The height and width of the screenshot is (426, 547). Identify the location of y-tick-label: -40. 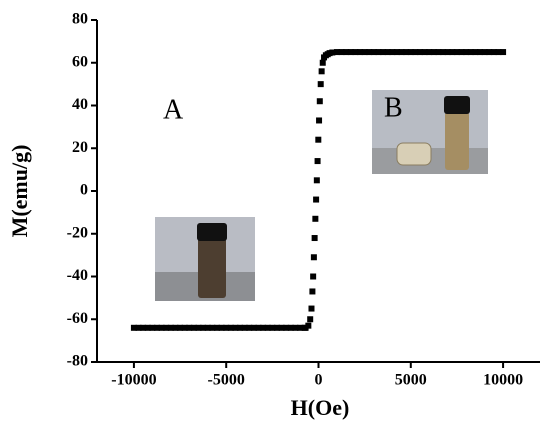
(77, 275).